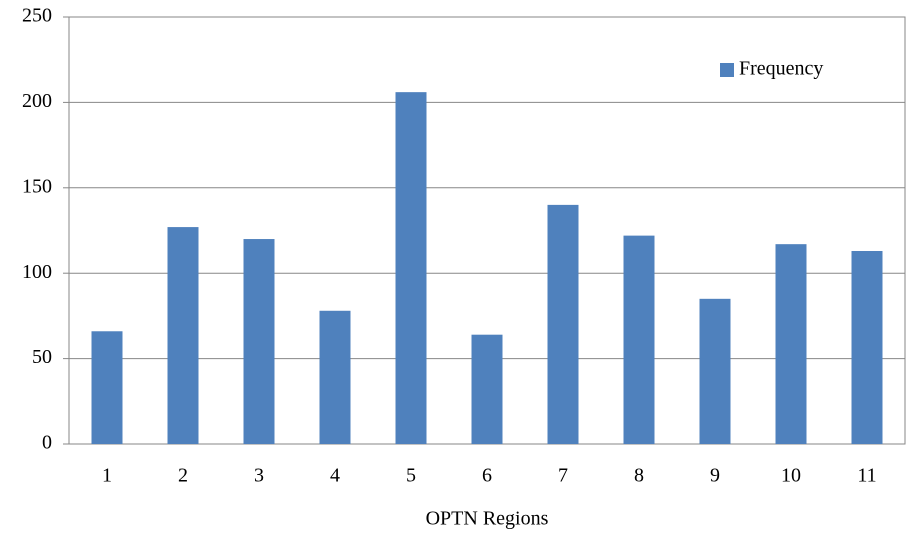 Image resolution: width=911 pixels, height=533 pixels. What do you see at coordinates (37, 101) in the screenshot?
I see `y-tick-label: 200` at bounding box center [37, 101].